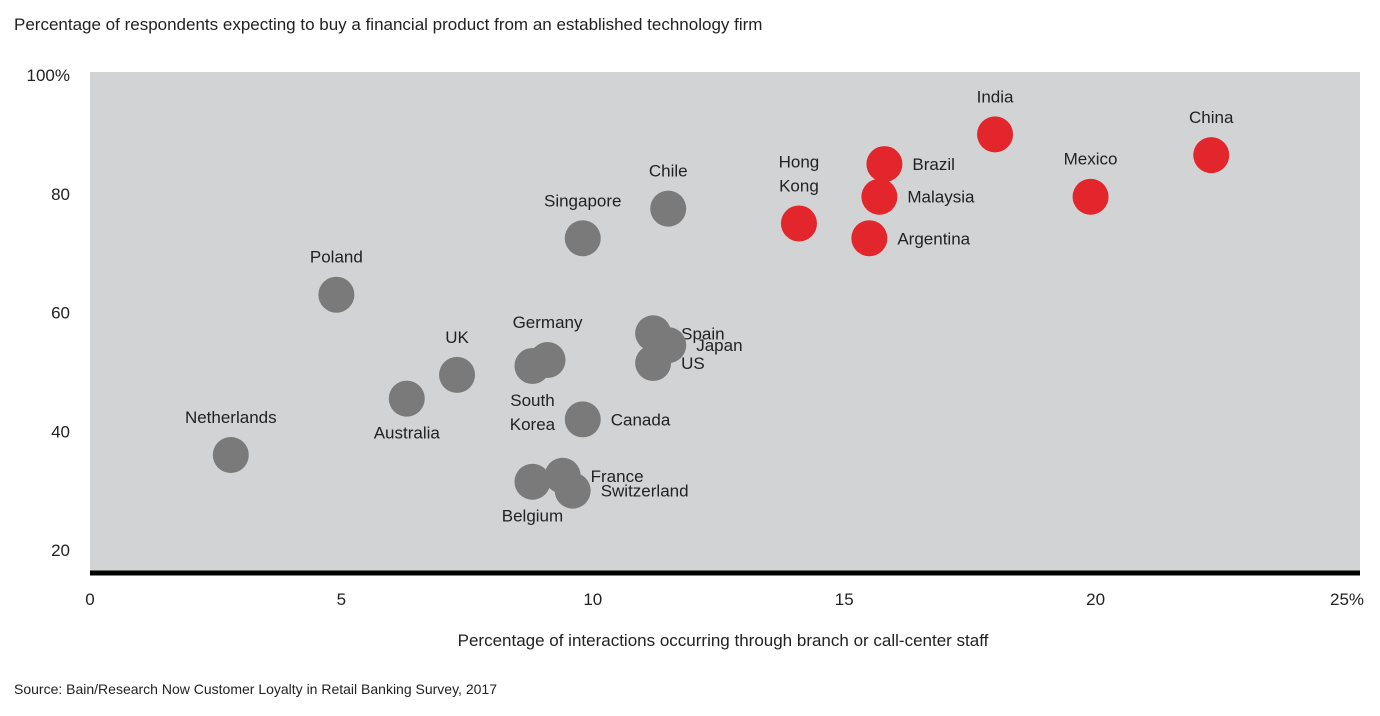 This screenshot has height=716, width=1380. What do you see at coordinates (48, 75) in the screenshot?
I see `y-tick-label: 100%` at bounding box center [48, 75].